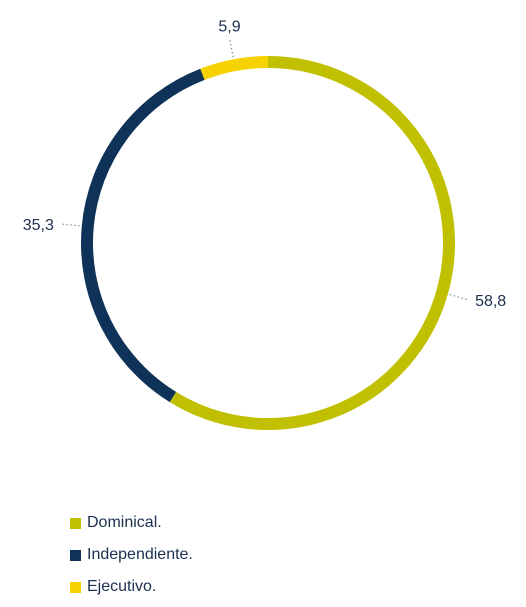 This screenshot has width=526, height=607. I want to click on donut-slice-ejecutivo, so click(234, 68).